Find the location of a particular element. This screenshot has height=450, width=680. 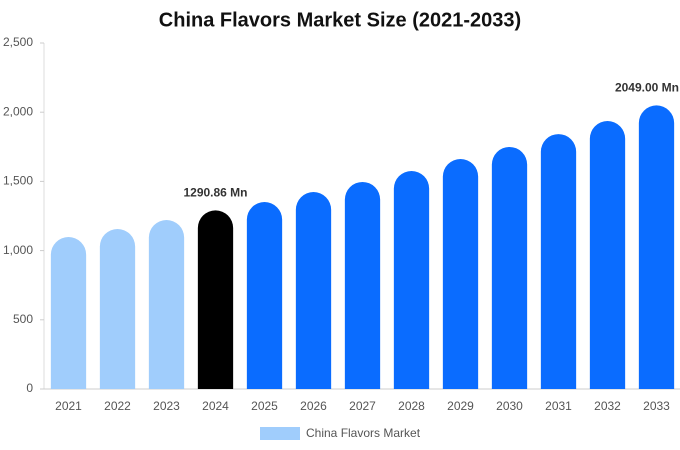

x-tick-label: 2030 is located at coordinates (509, 406).